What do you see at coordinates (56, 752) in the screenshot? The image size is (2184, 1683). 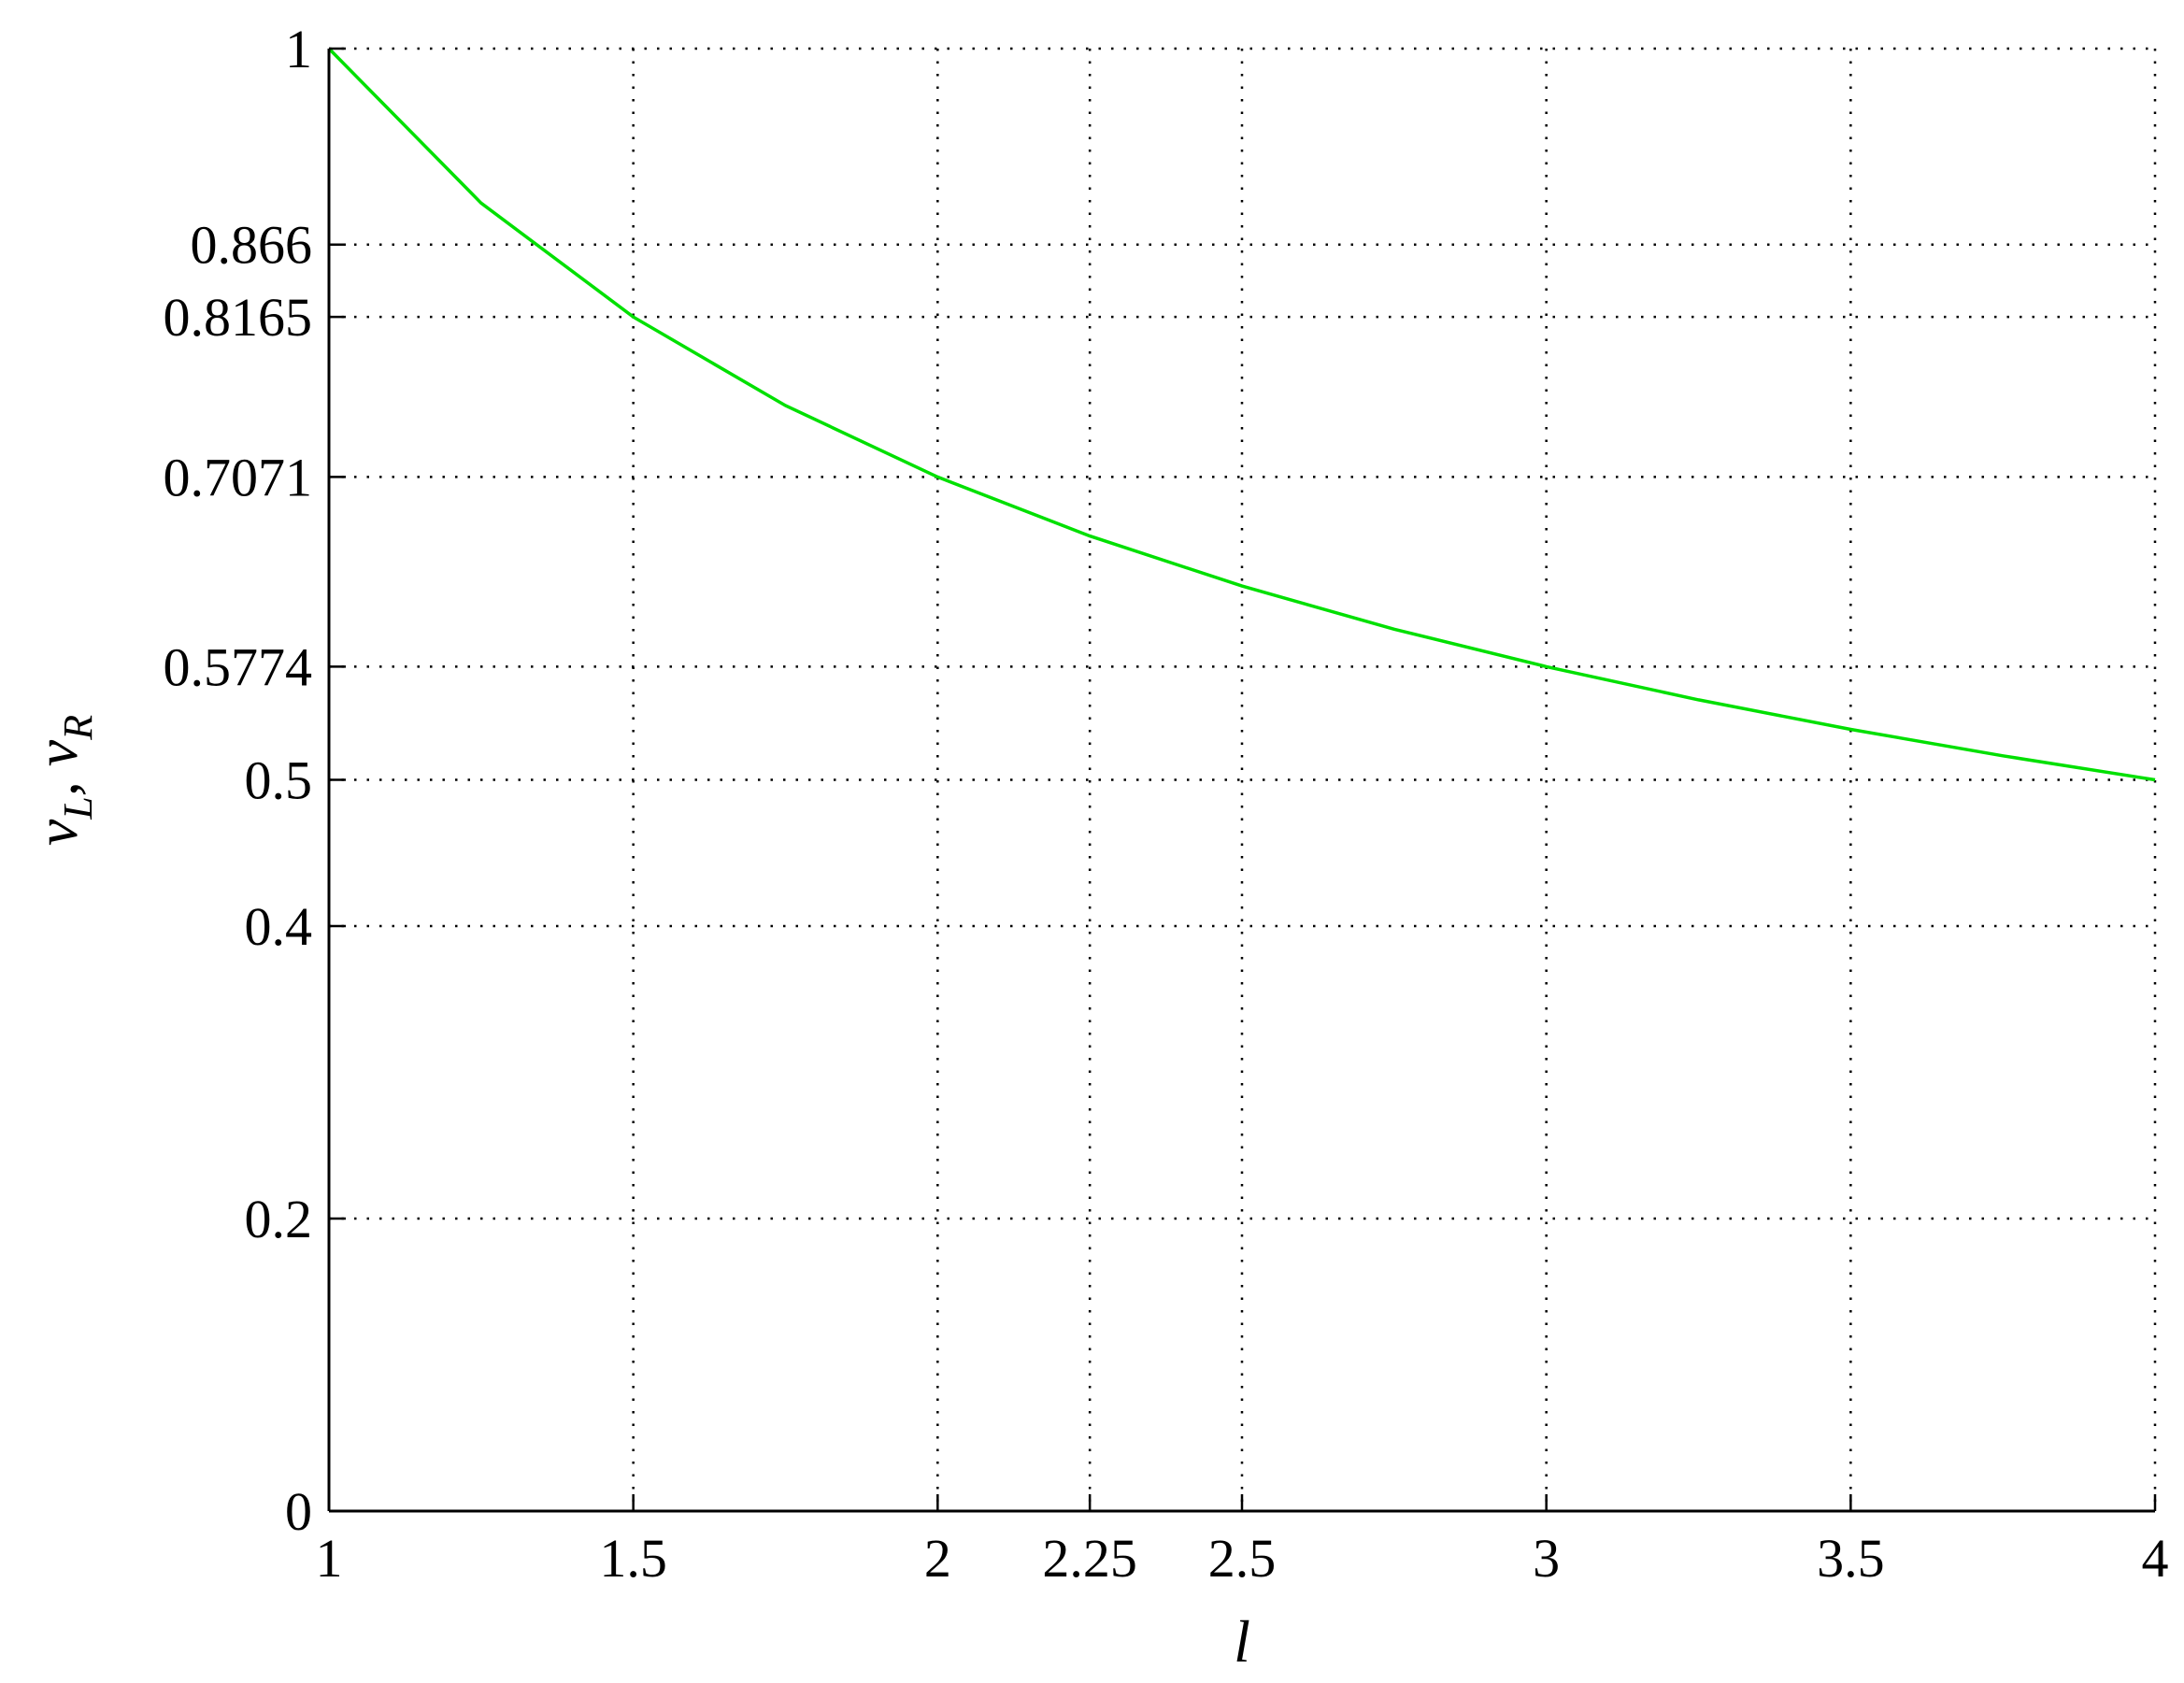 I see `y-axis-label-v2: v` at bounding box center [56, 752].